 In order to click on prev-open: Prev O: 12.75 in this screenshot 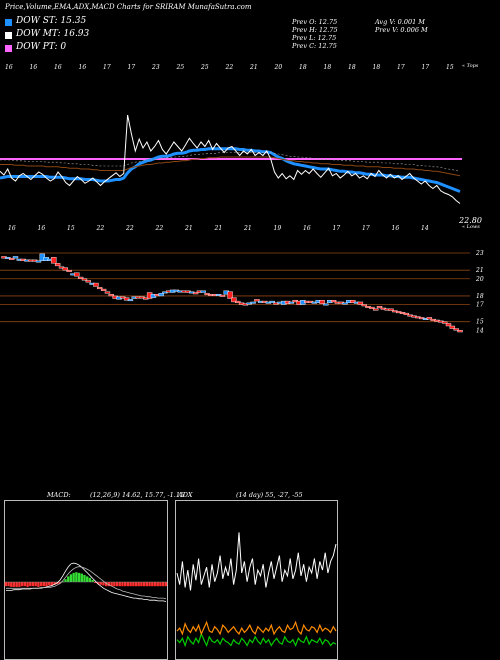, I will do `click(315, 22)`.